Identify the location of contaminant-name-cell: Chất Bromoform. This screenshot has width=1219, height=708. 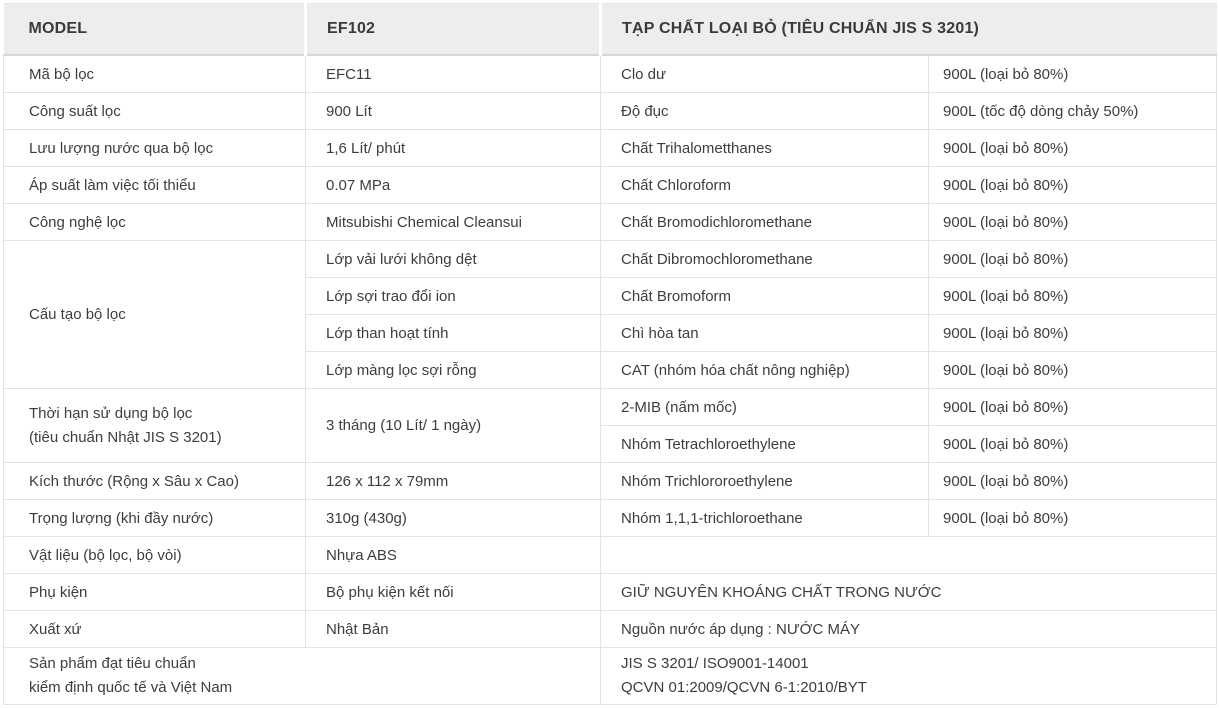
(764, 296).